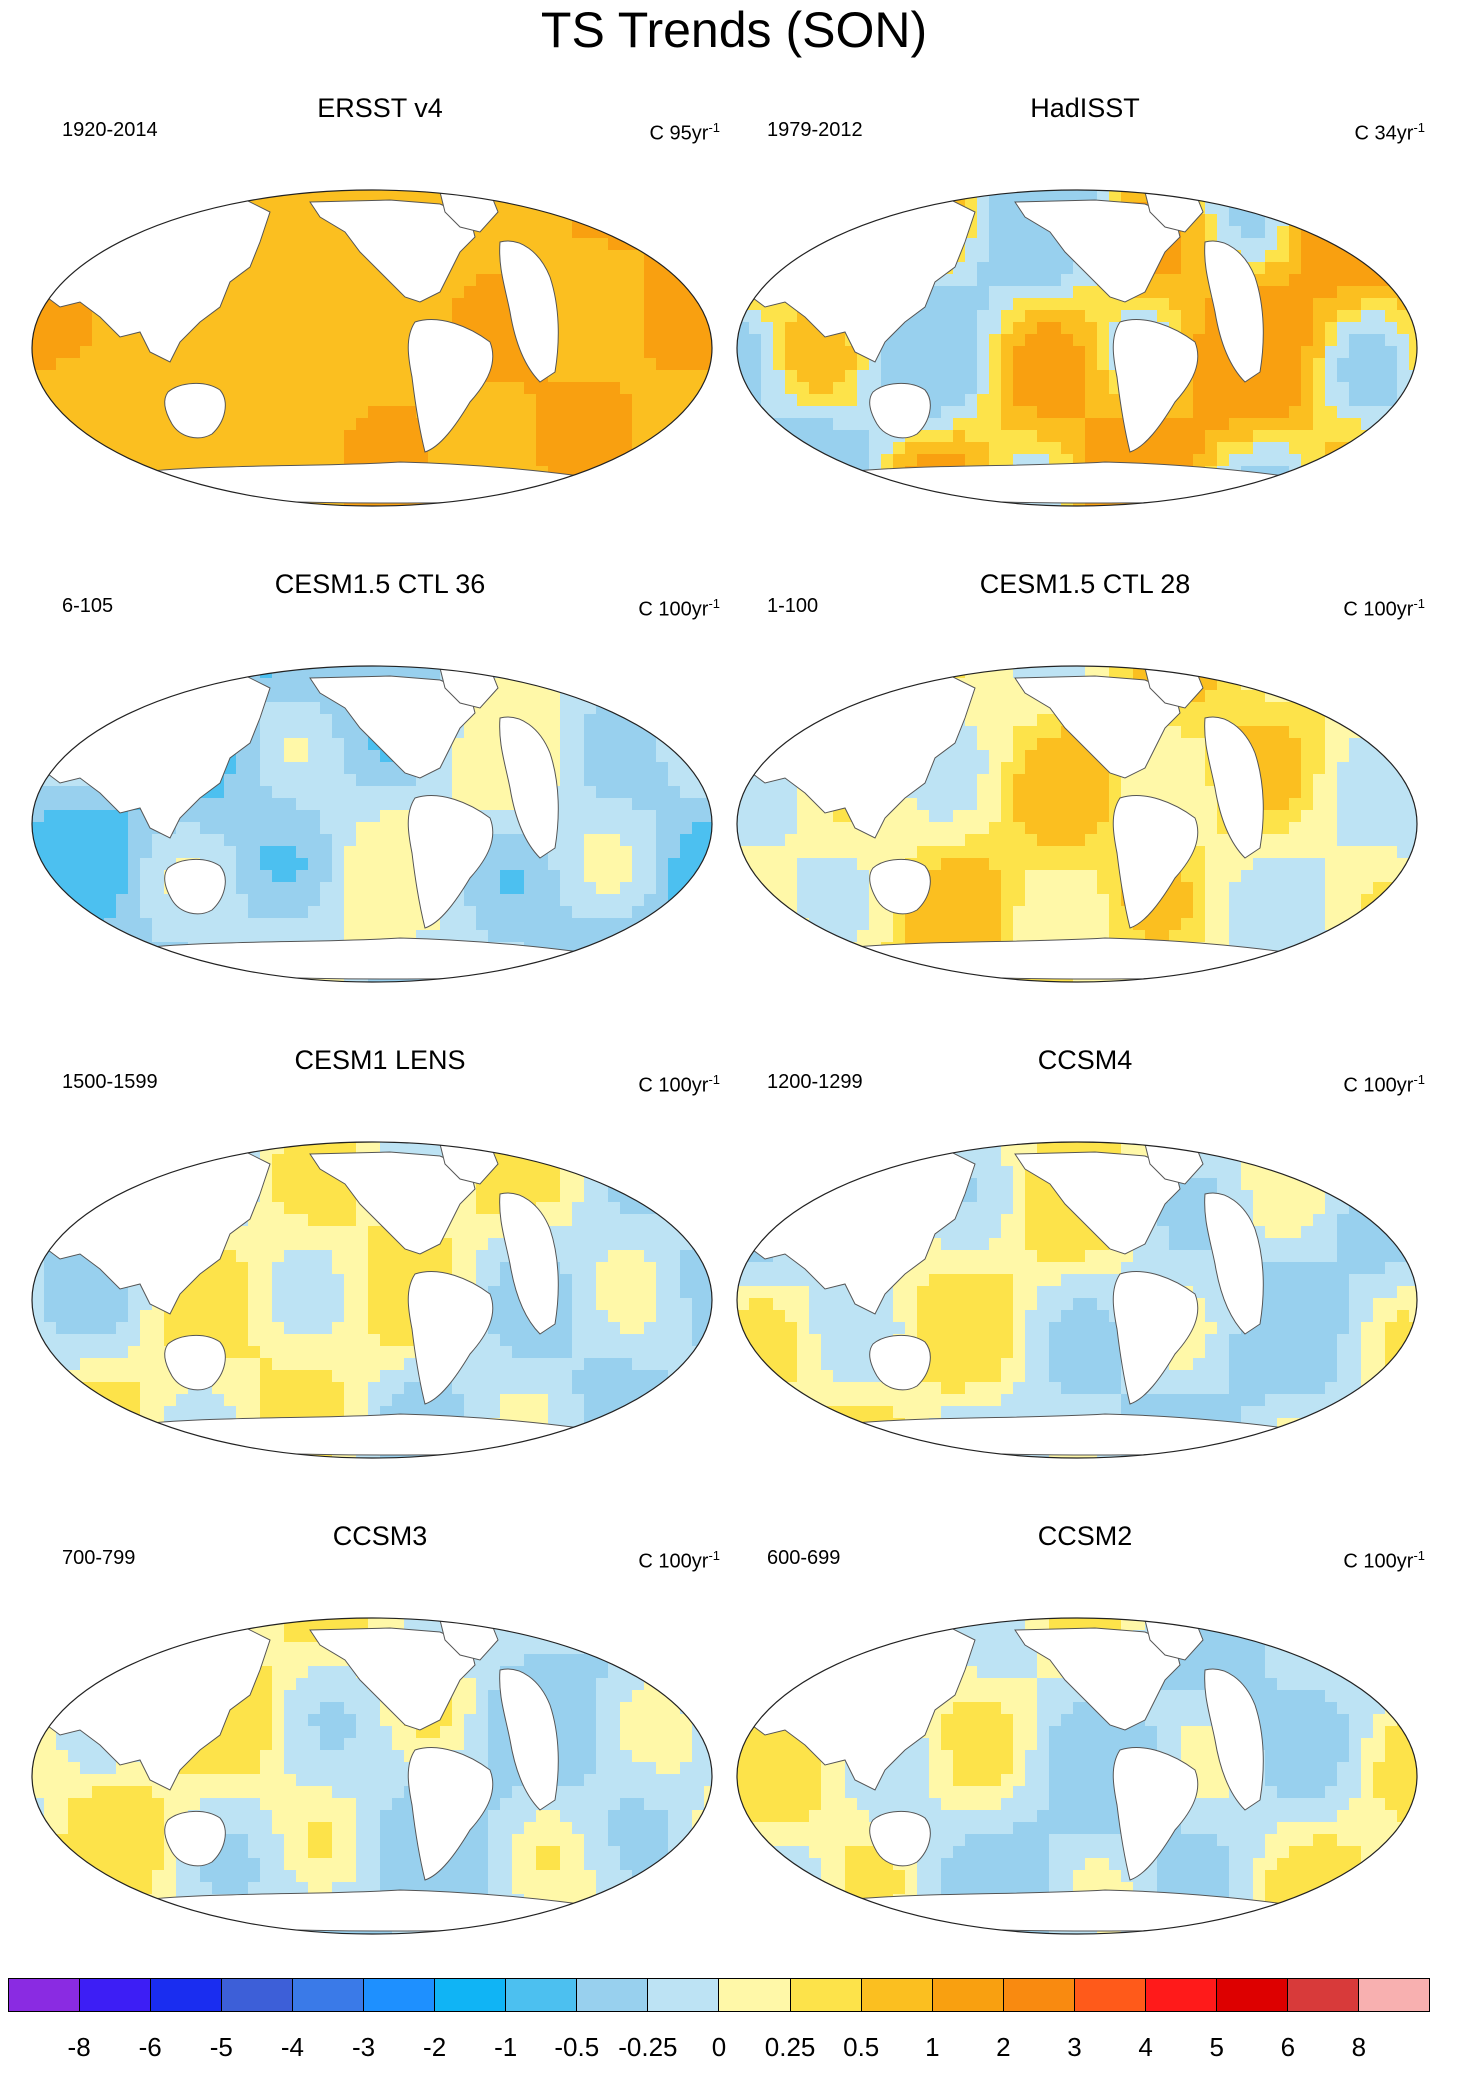  I want to click on panel-period: 1500-1599, so click(110, 1082).